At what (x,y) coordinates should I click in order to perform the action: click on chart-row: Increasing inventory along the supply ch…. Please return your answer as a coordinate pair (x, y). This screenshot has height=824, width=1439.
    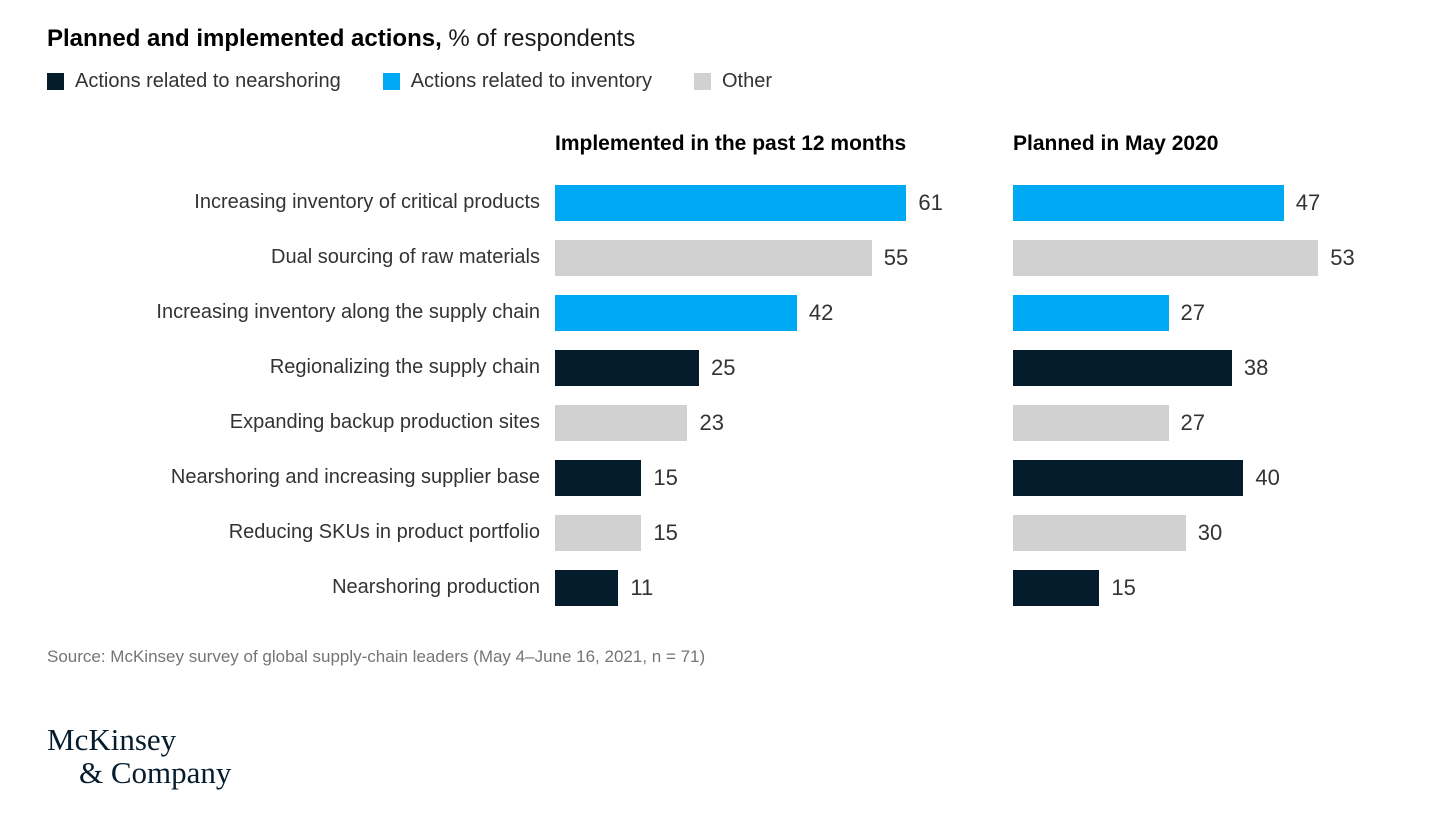
    Looking at the image, I should click on (743, 312).